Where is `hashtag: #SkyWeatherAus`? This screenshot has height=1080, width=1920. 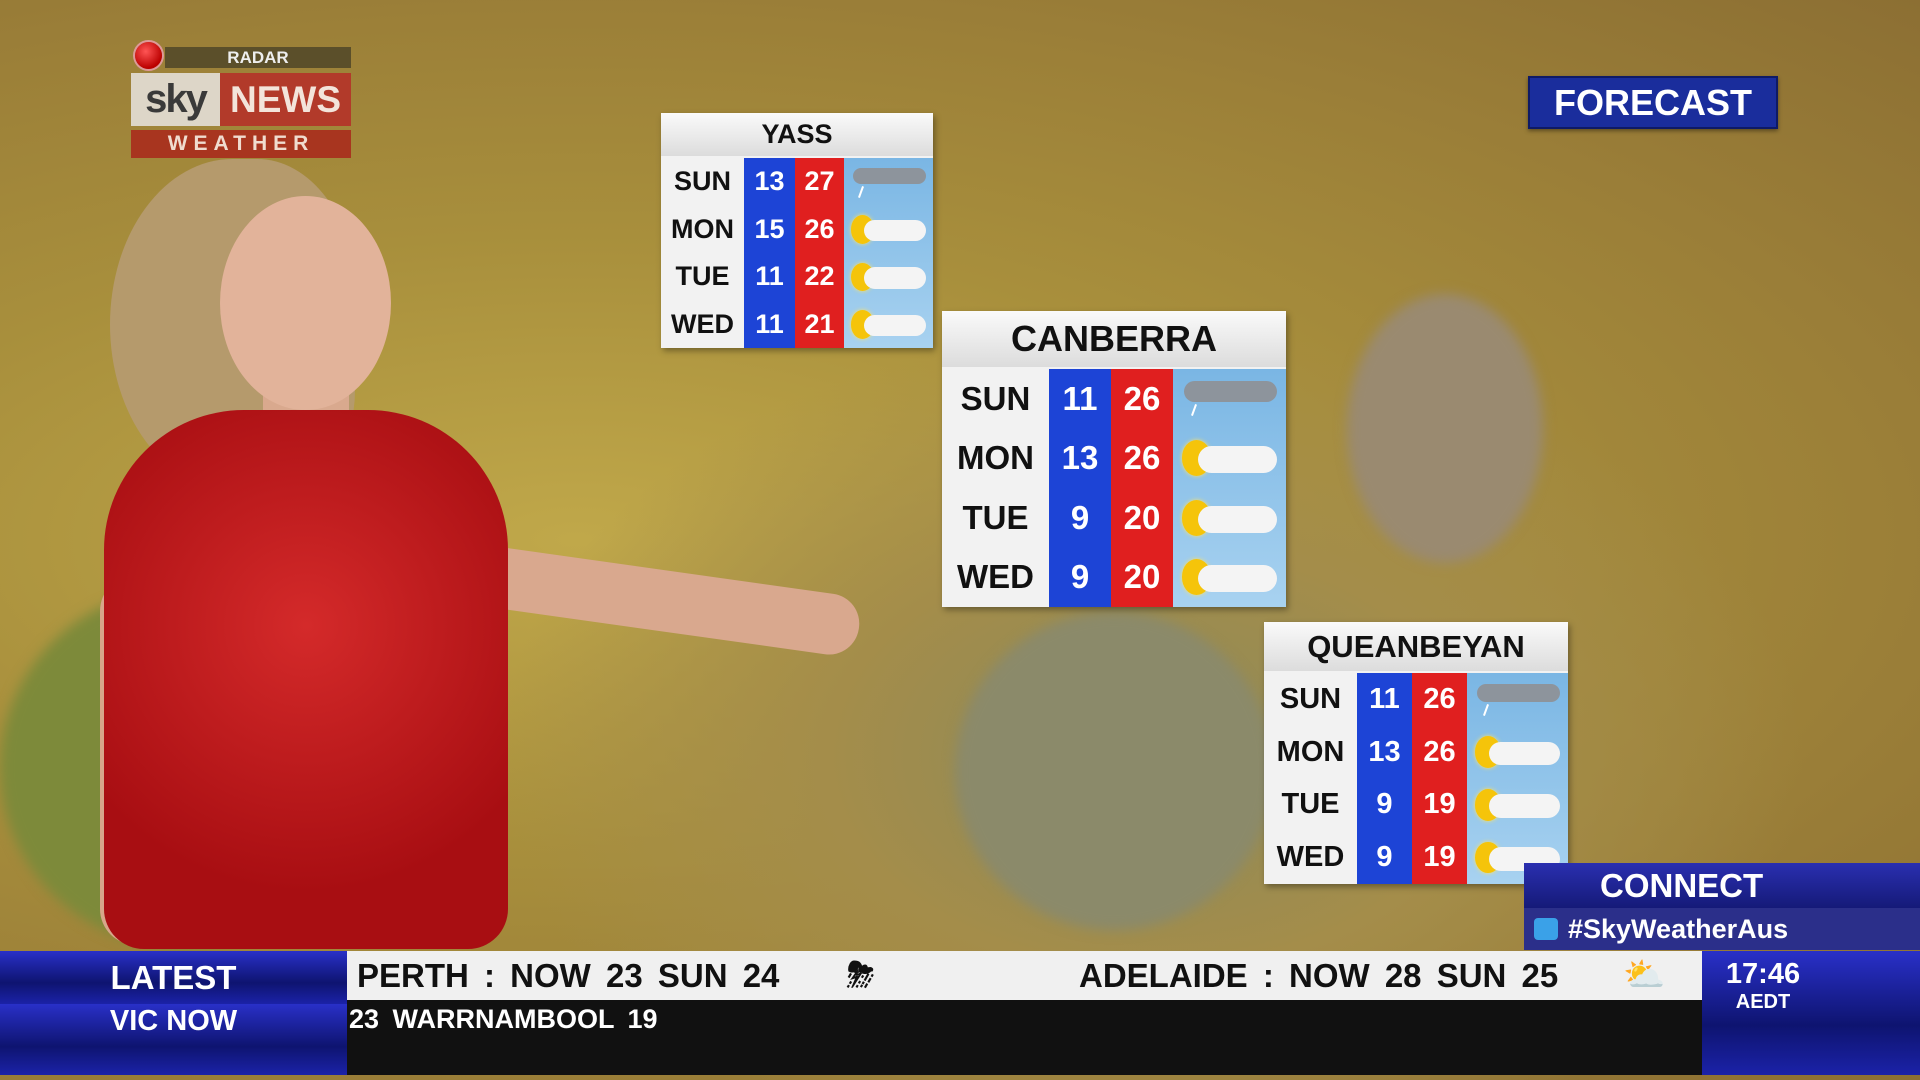 hashtag: #SkyWeatherAus is located at coordinates (1678, 929).